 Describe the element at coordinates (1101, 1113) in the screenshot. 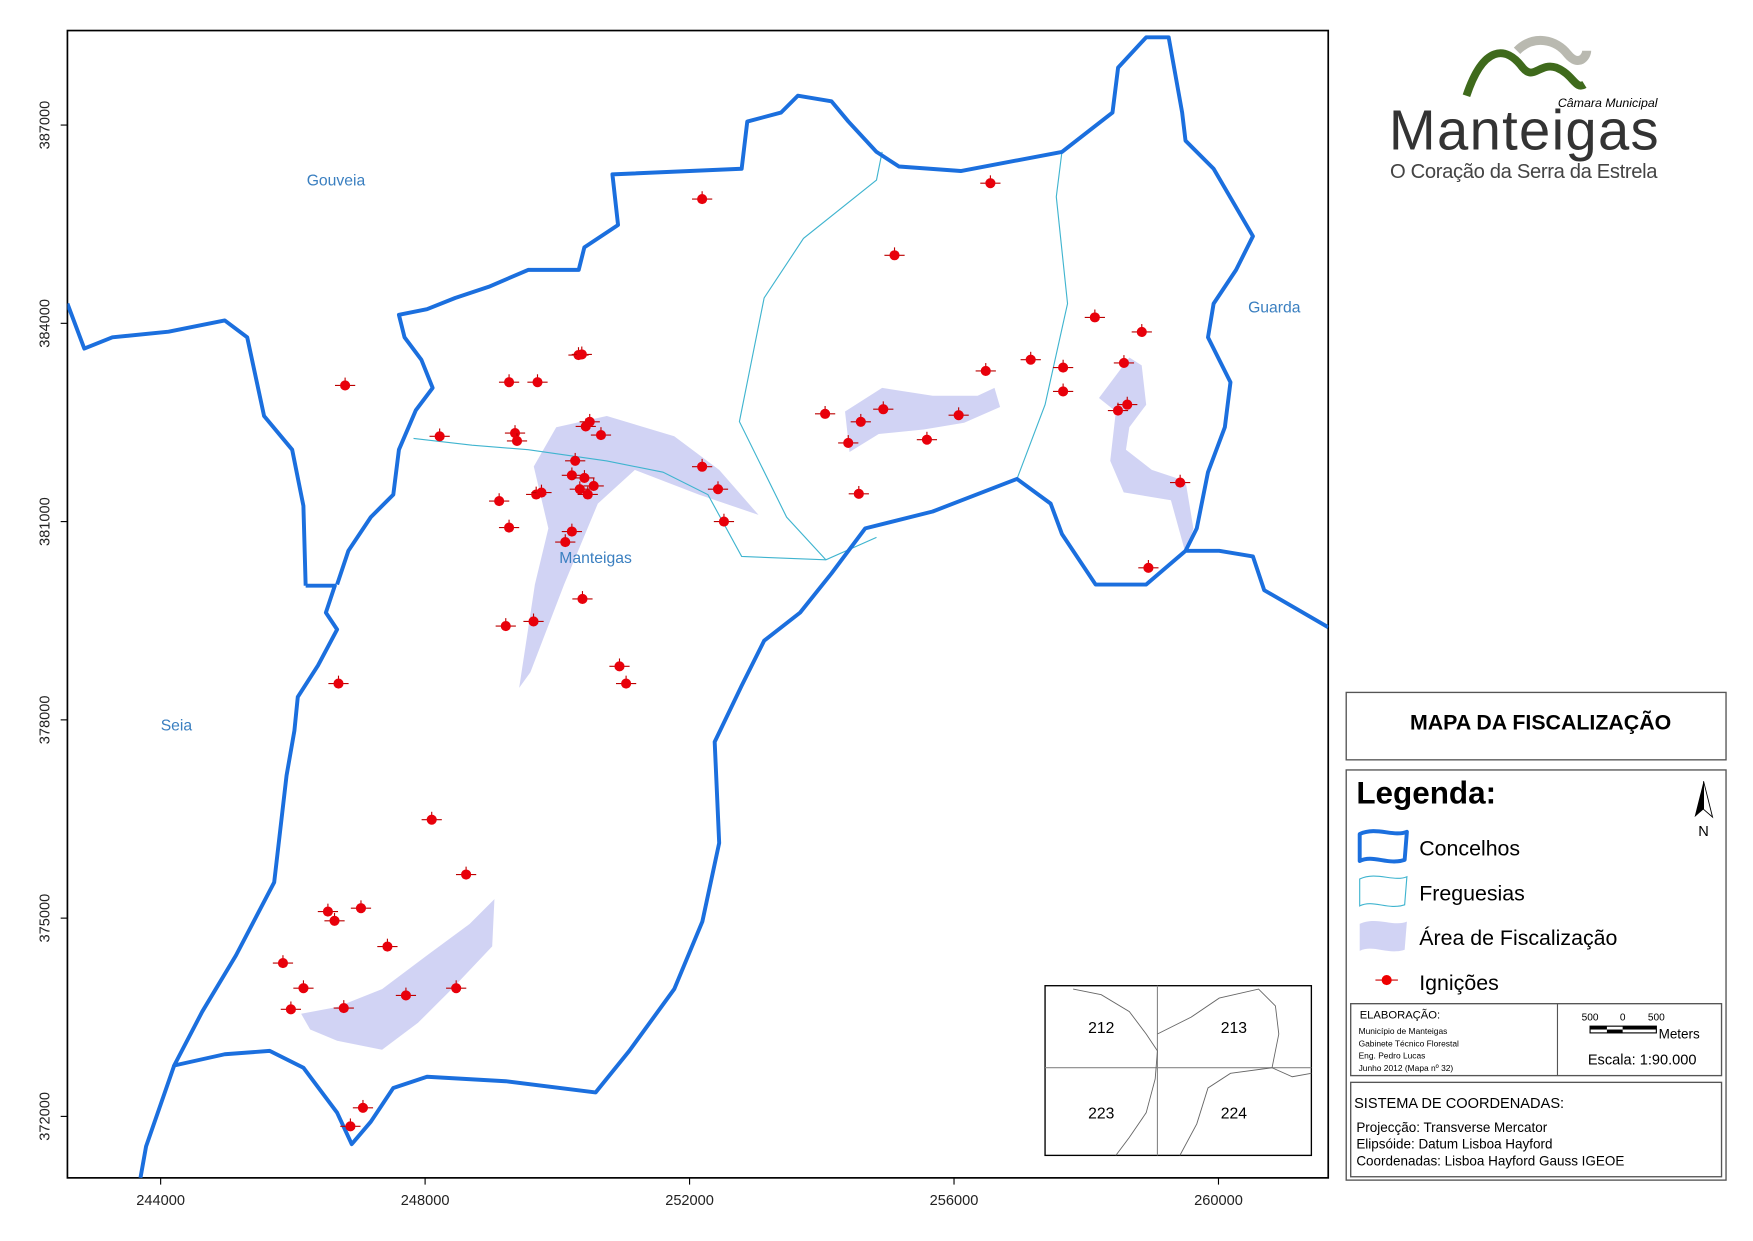

I see `inset-sheet: 223` at that location.